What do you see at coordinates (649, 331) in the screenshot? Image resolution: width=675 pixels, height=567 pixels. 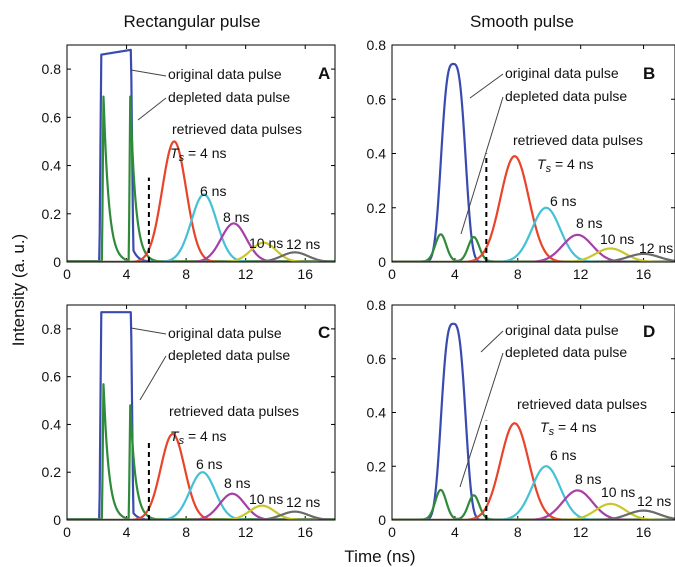 I see `panel-letter: D` at bounding box center [649, 331].